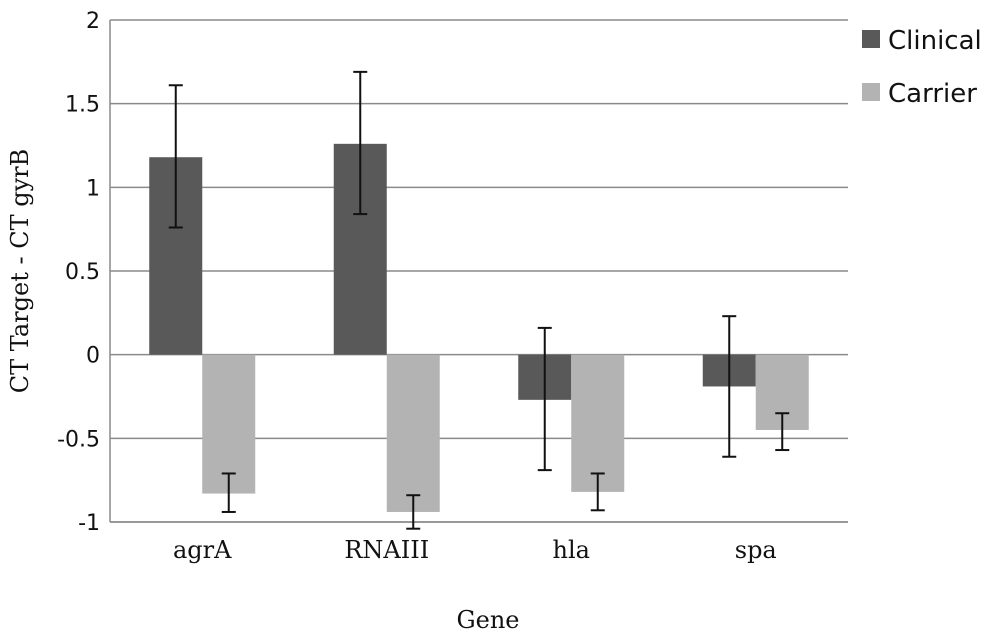  What do you see at coordinates (413, 433) in the screenshot?
I see `bar-carrier-rnaiii` at bounding box center [413, 433].